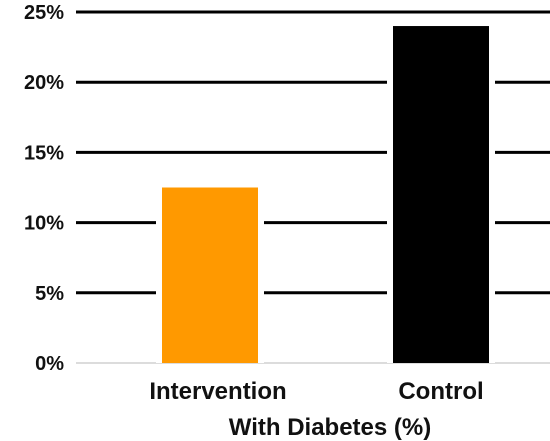  What do you see at coordinates (217, 391) in the screenshot?
I see `x-category-label: Intervention` at bounding box center [217, 391].